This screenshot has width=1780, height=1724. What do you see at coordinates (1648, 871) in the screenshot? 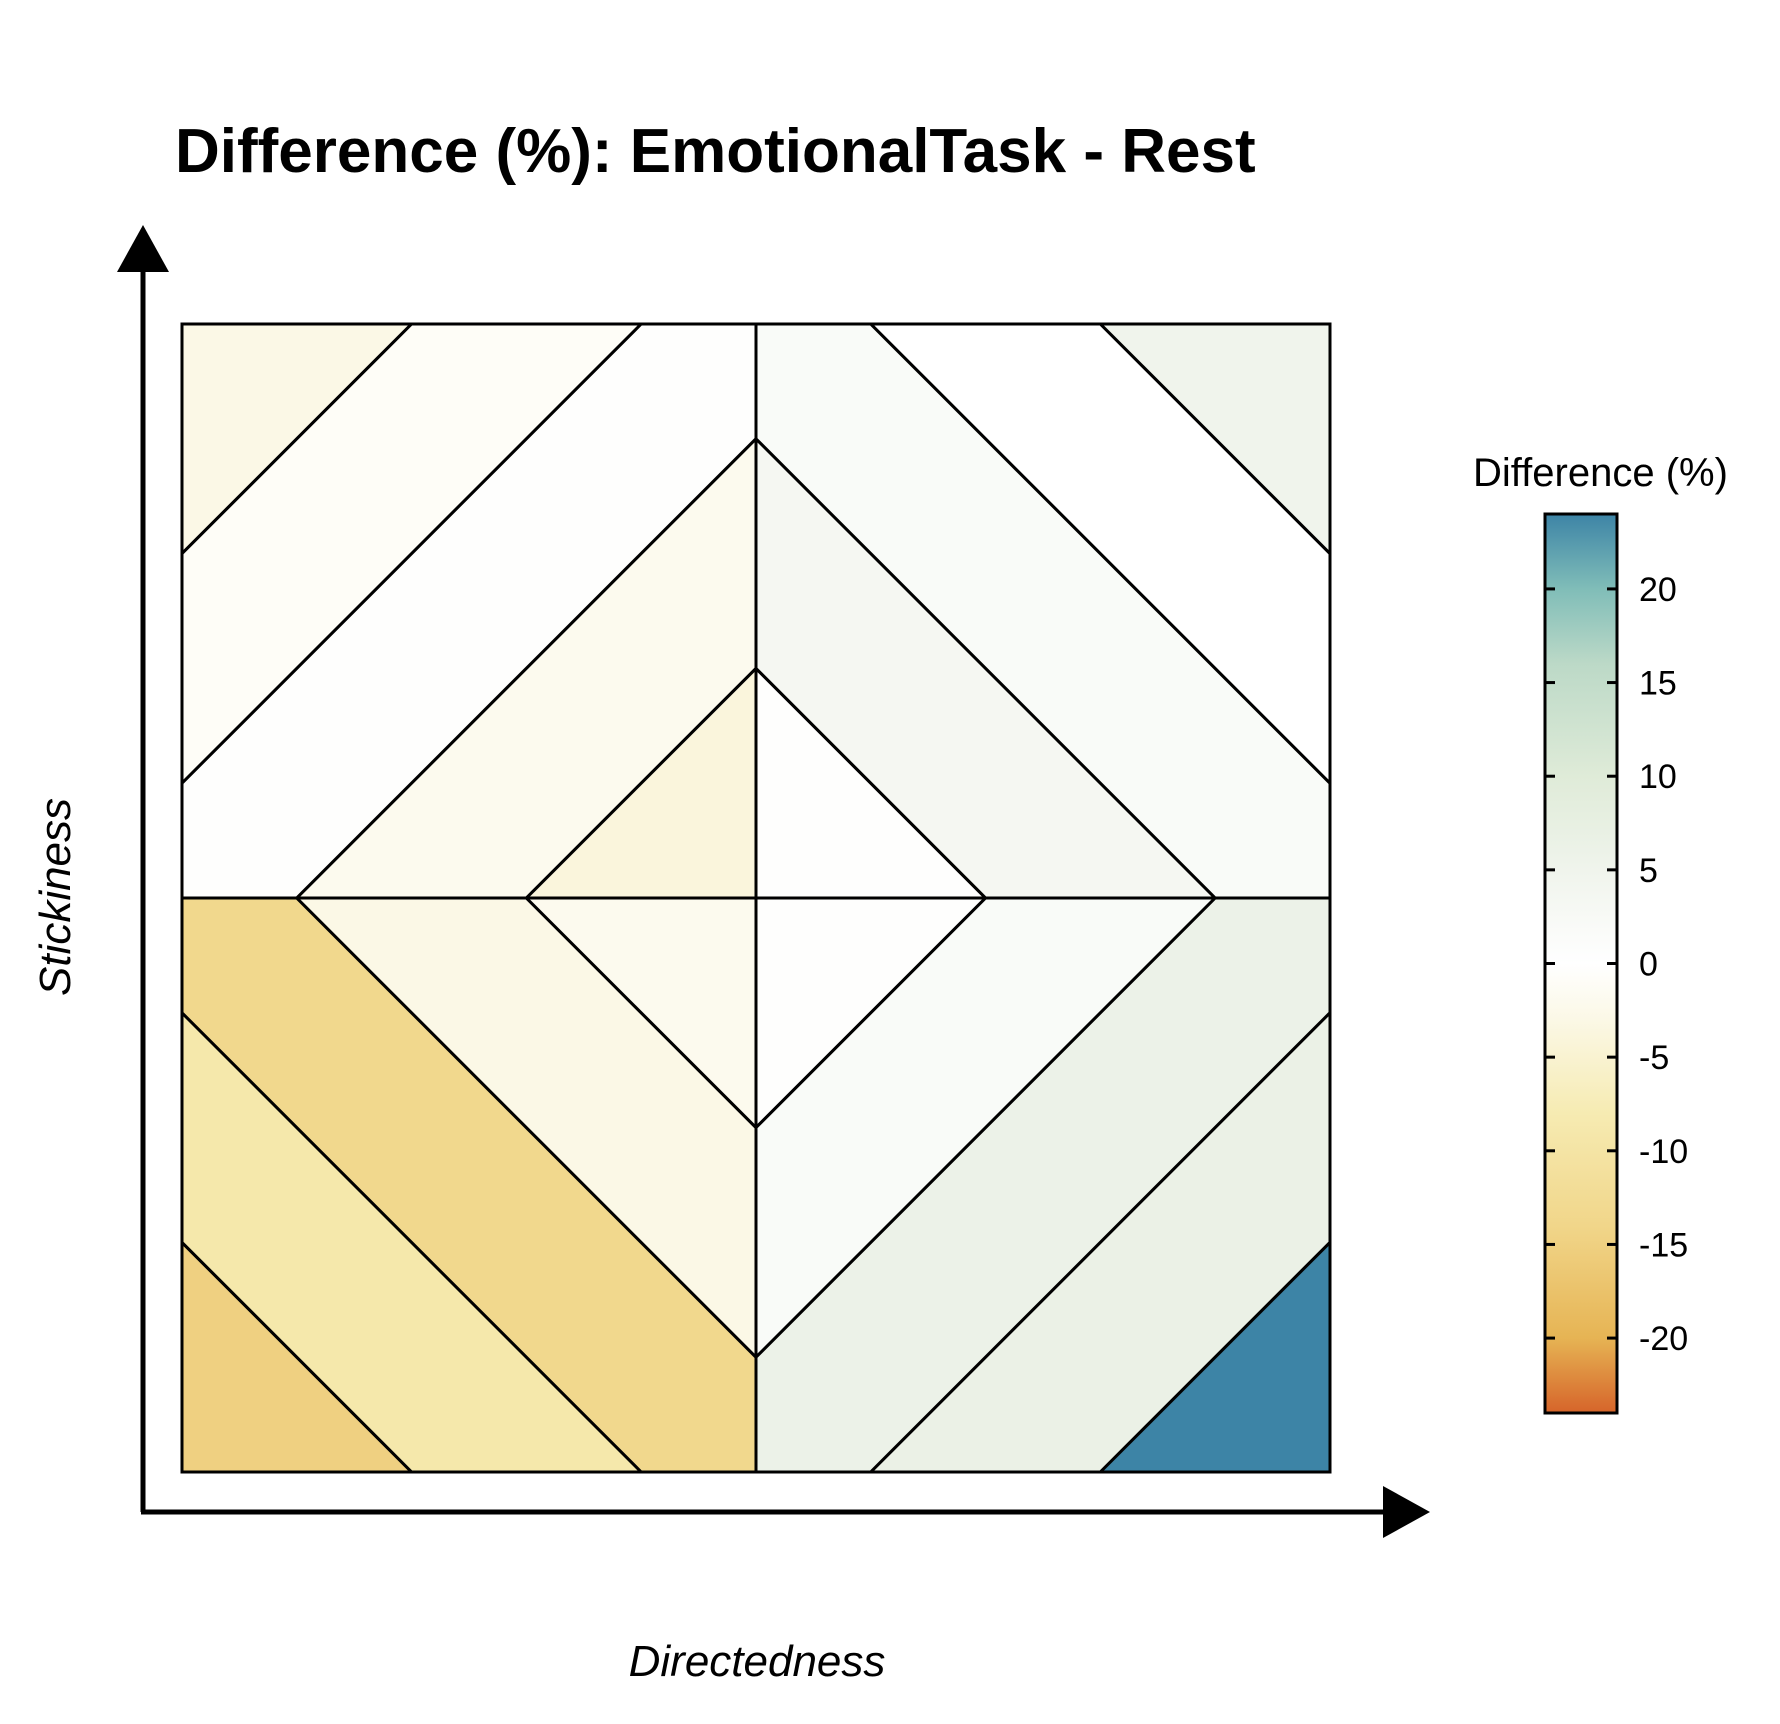
I see `colorbar-tick-label: 5` at bounding box center [1648, 871].